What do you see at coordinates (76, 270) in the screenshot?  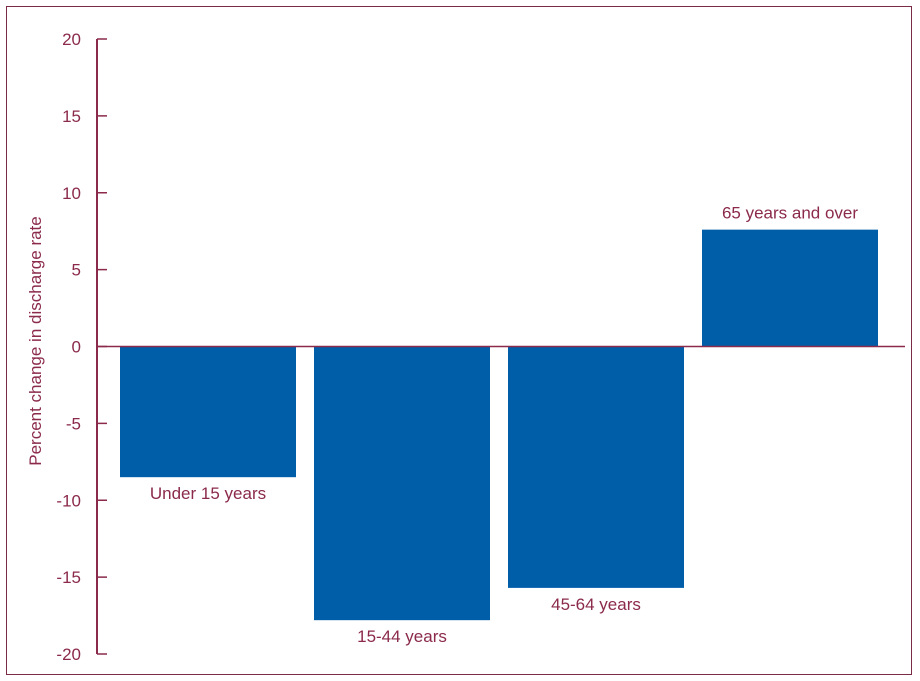 I see `y-tick-label: 5` at bounding box center [76, 270].